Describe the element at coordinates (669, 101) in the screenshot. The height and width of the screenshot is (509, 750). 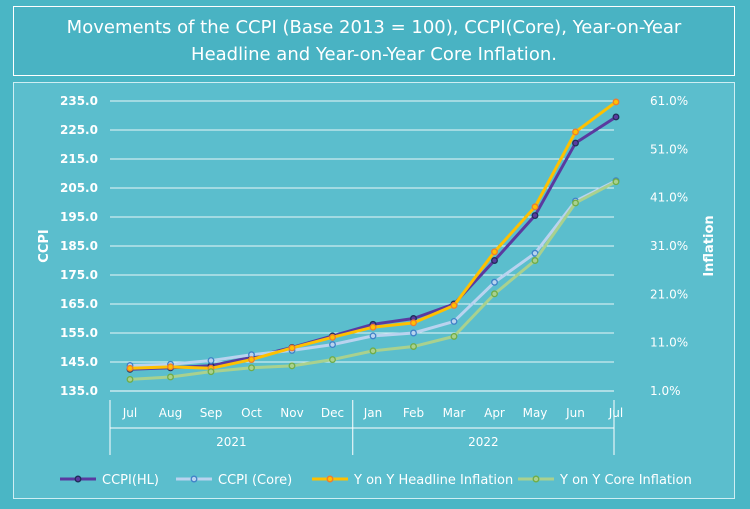
I see `y2-tick-label: 61.0%` at that location.